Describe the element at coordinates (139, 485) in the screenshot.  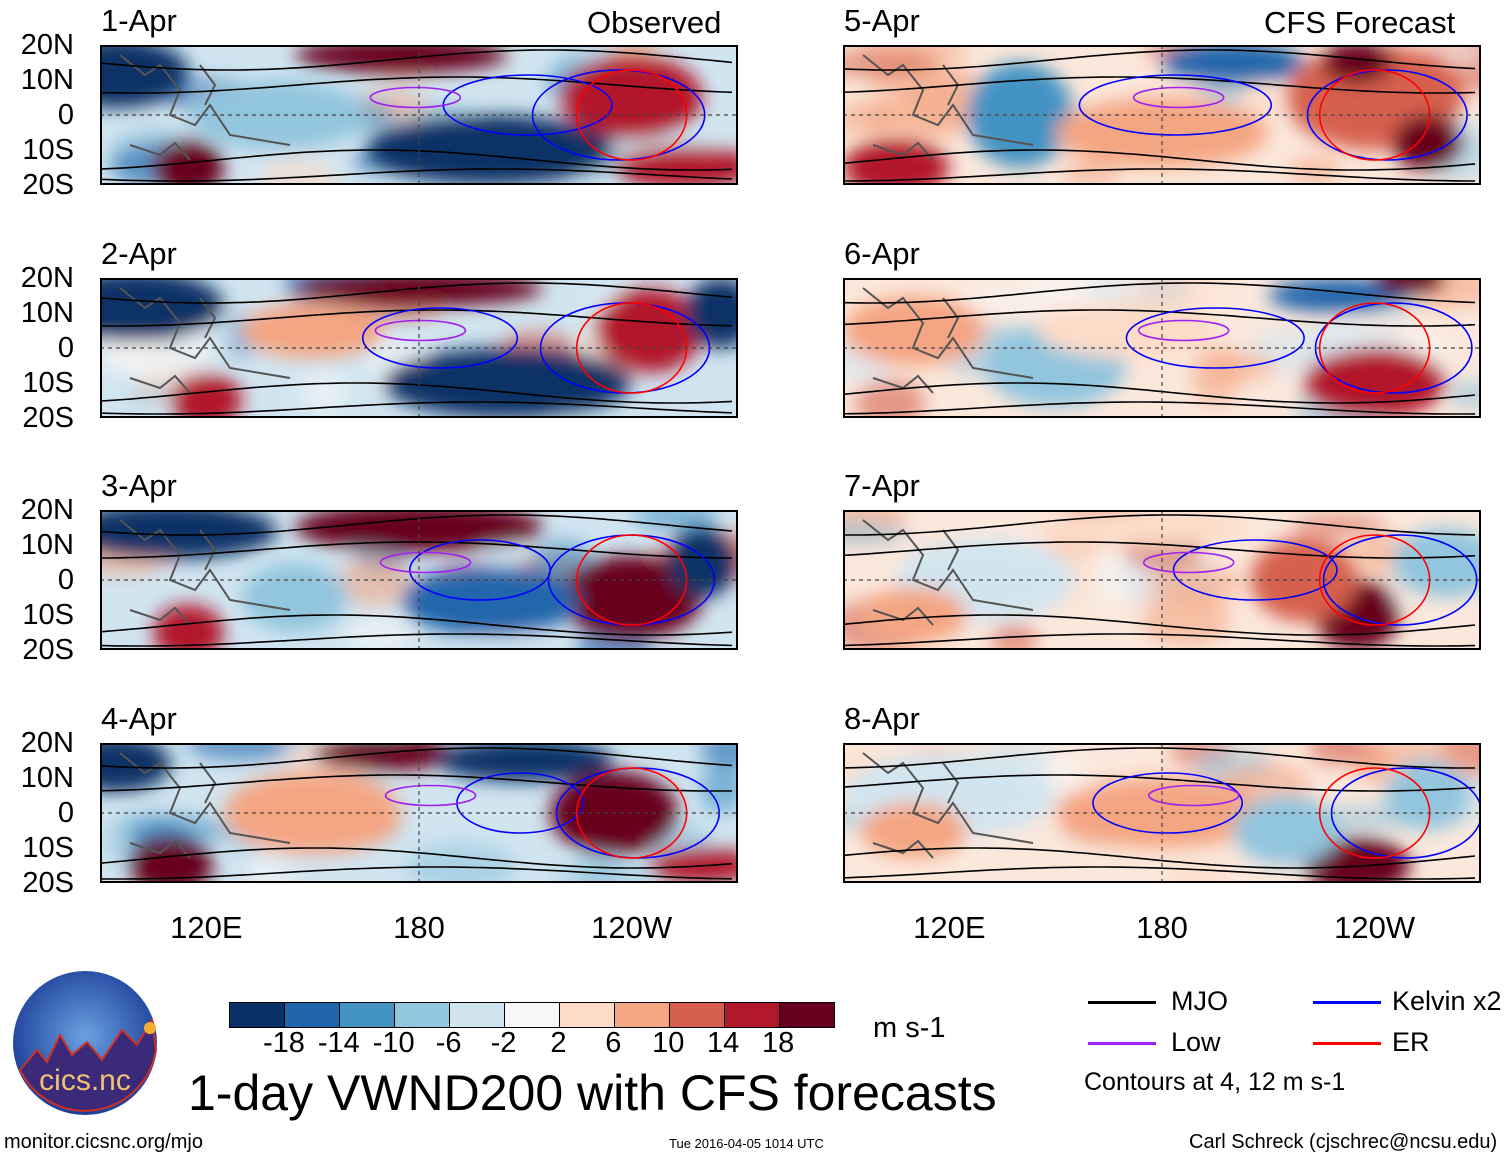
I see `panel-date-label: 3-Apr` at that location.